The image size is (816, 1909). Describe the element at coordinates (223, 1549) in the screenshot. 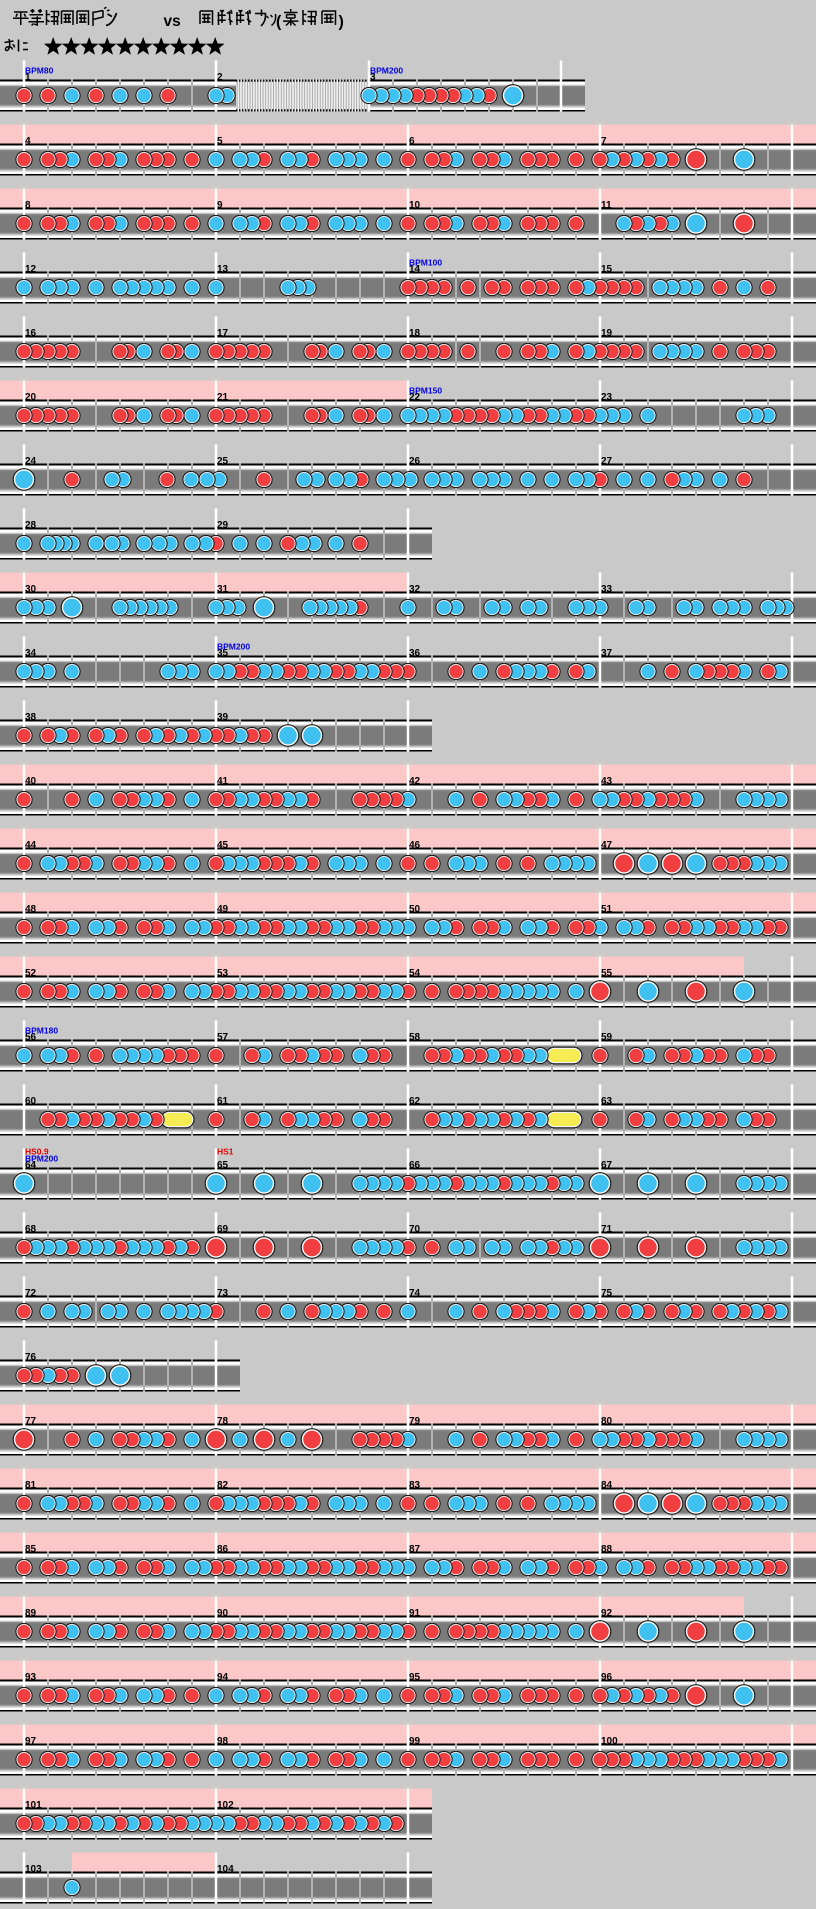

I see `svg-text: 86` at that location.